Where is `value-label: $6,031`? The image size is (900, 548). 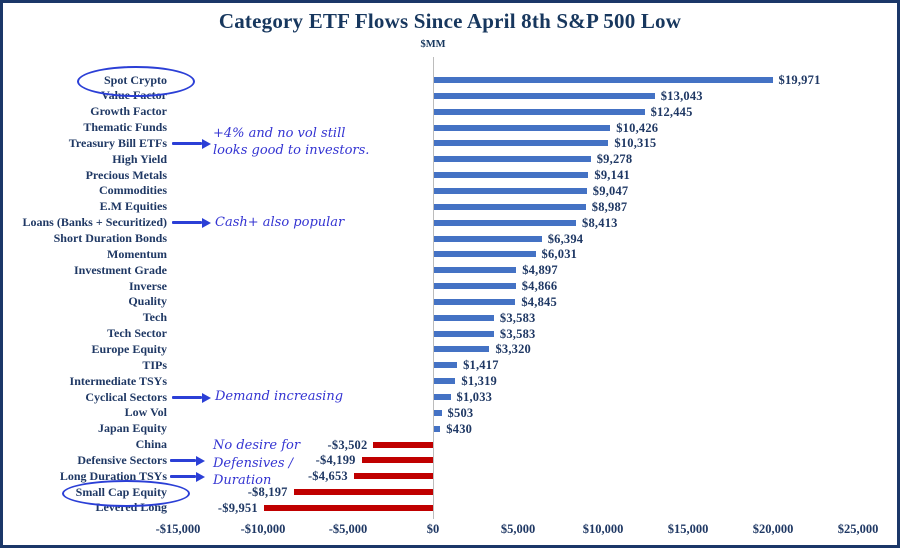 value-label: $6,031 is located at coordinates (559, 254).